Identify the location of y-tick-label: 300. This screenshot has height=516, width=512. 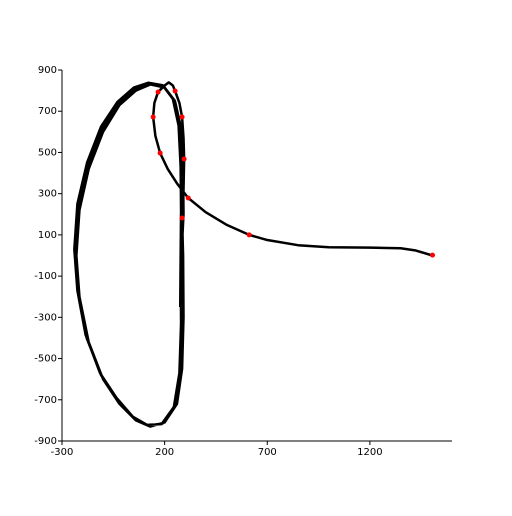
(47, 194).